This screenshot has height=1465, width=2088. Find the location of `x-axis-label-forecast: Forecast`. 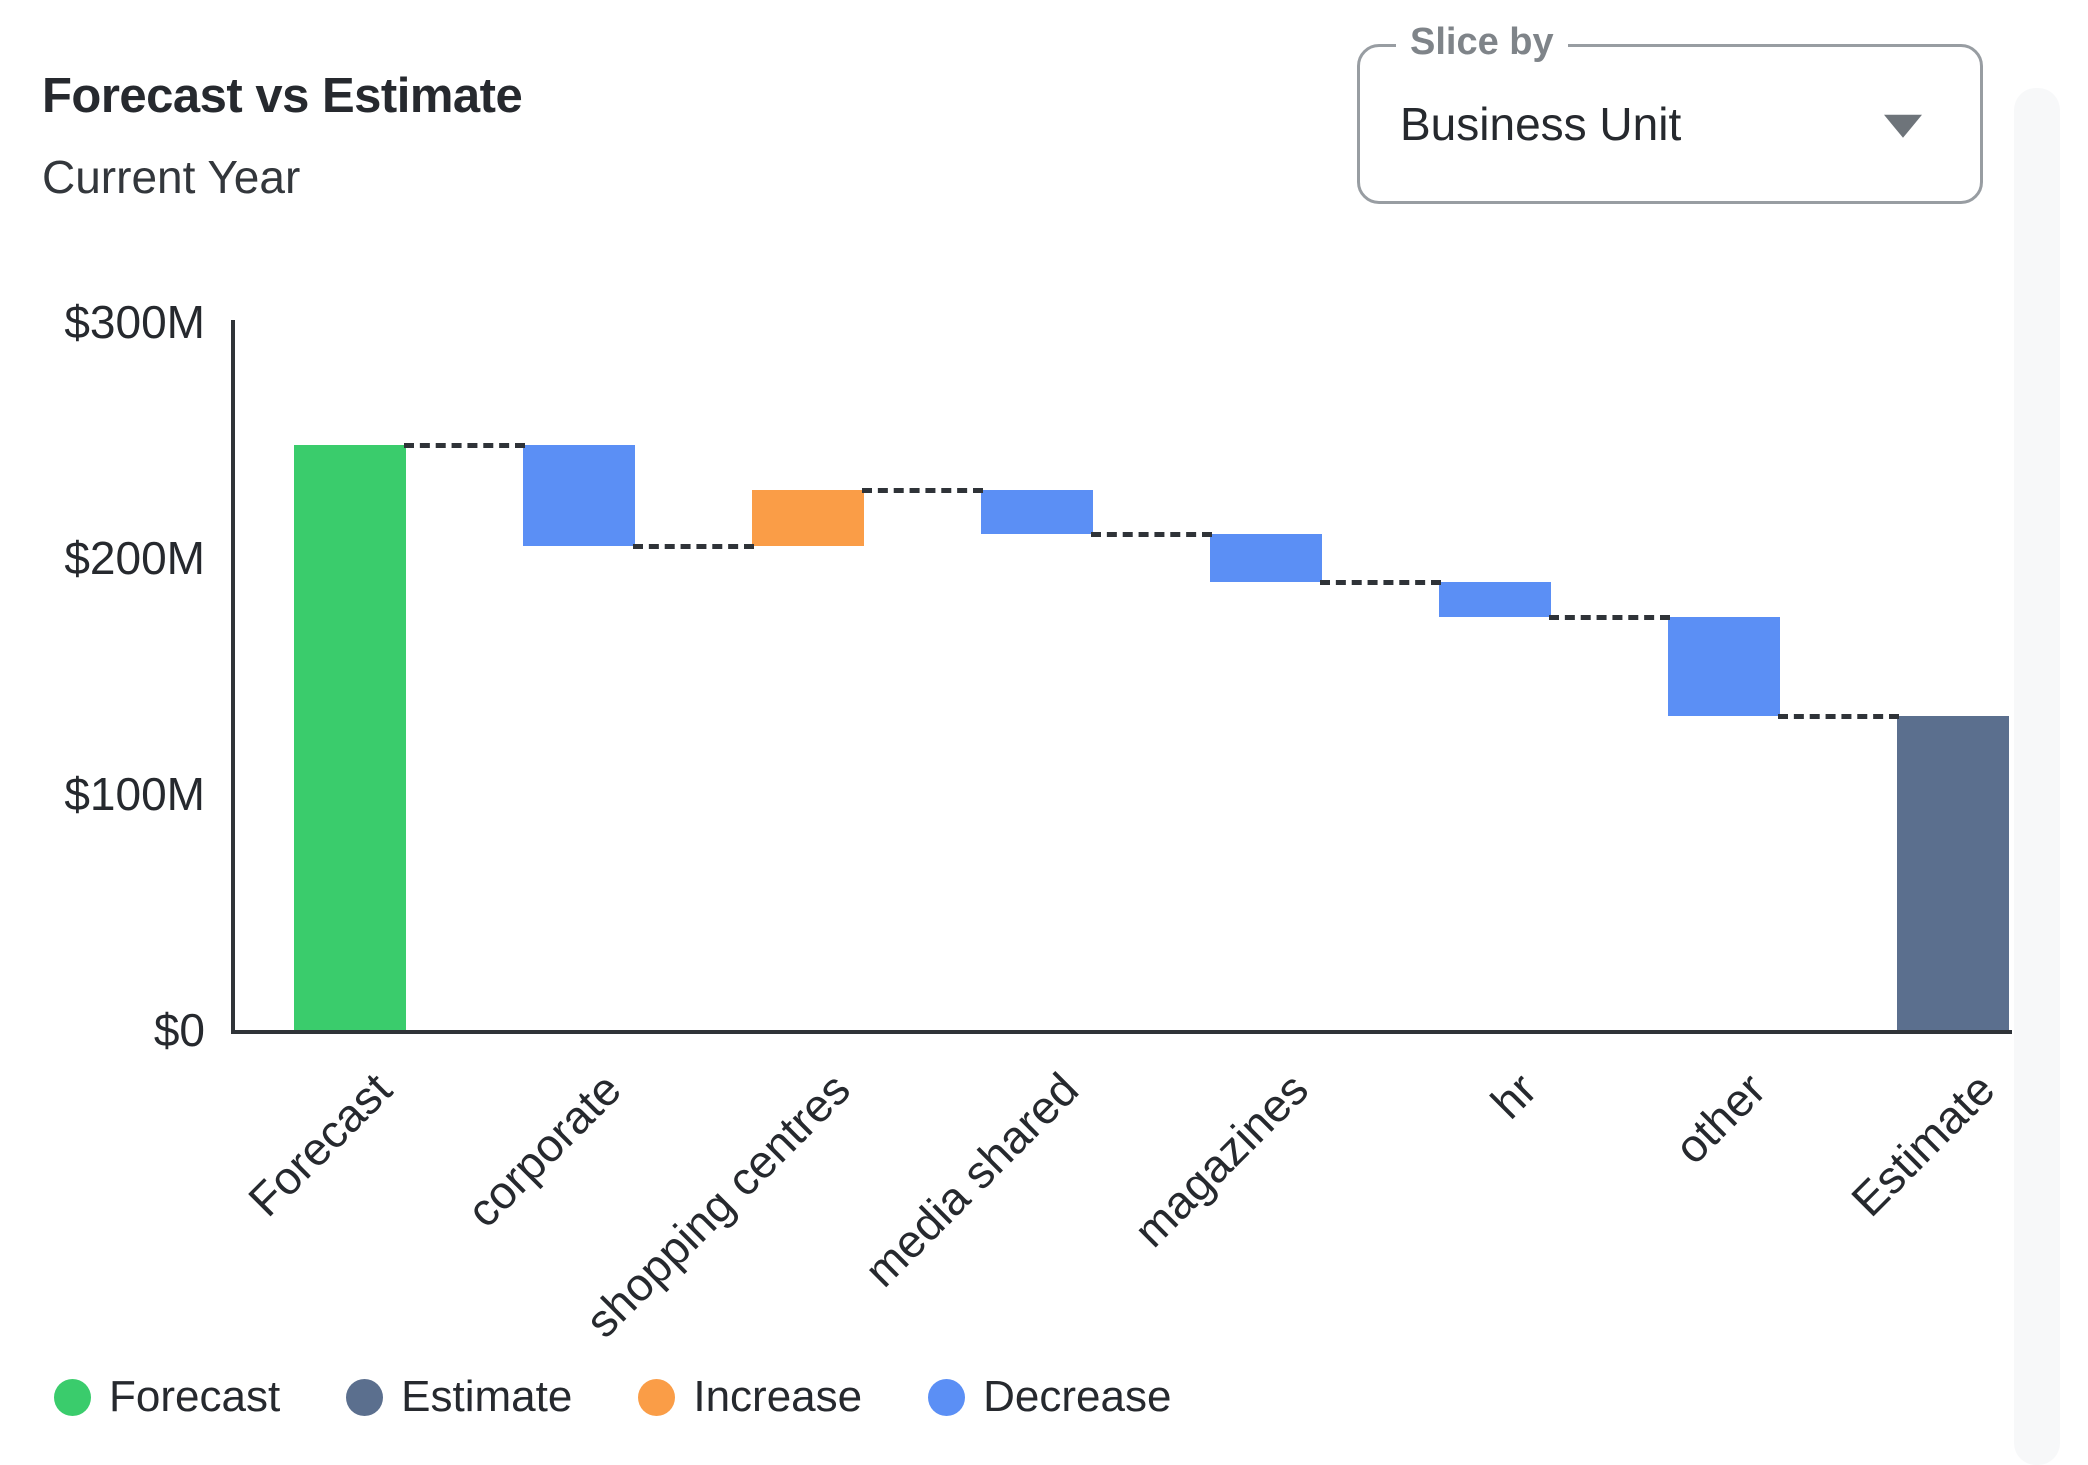

x-axis-label-forecast: Forecast is located at coordinates (320, 1144).